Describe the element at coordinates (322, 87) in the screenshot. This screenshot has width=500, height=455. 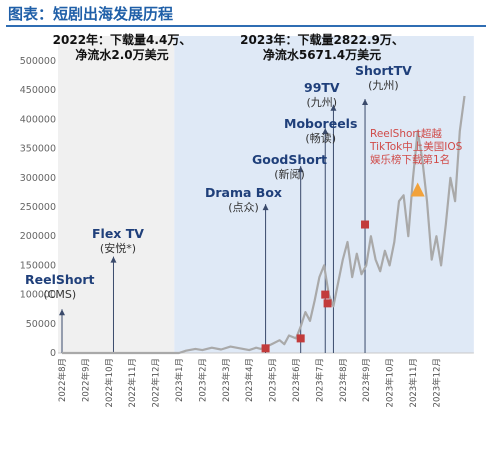
I see `annotation-99tv-name: 99TV` at that location.